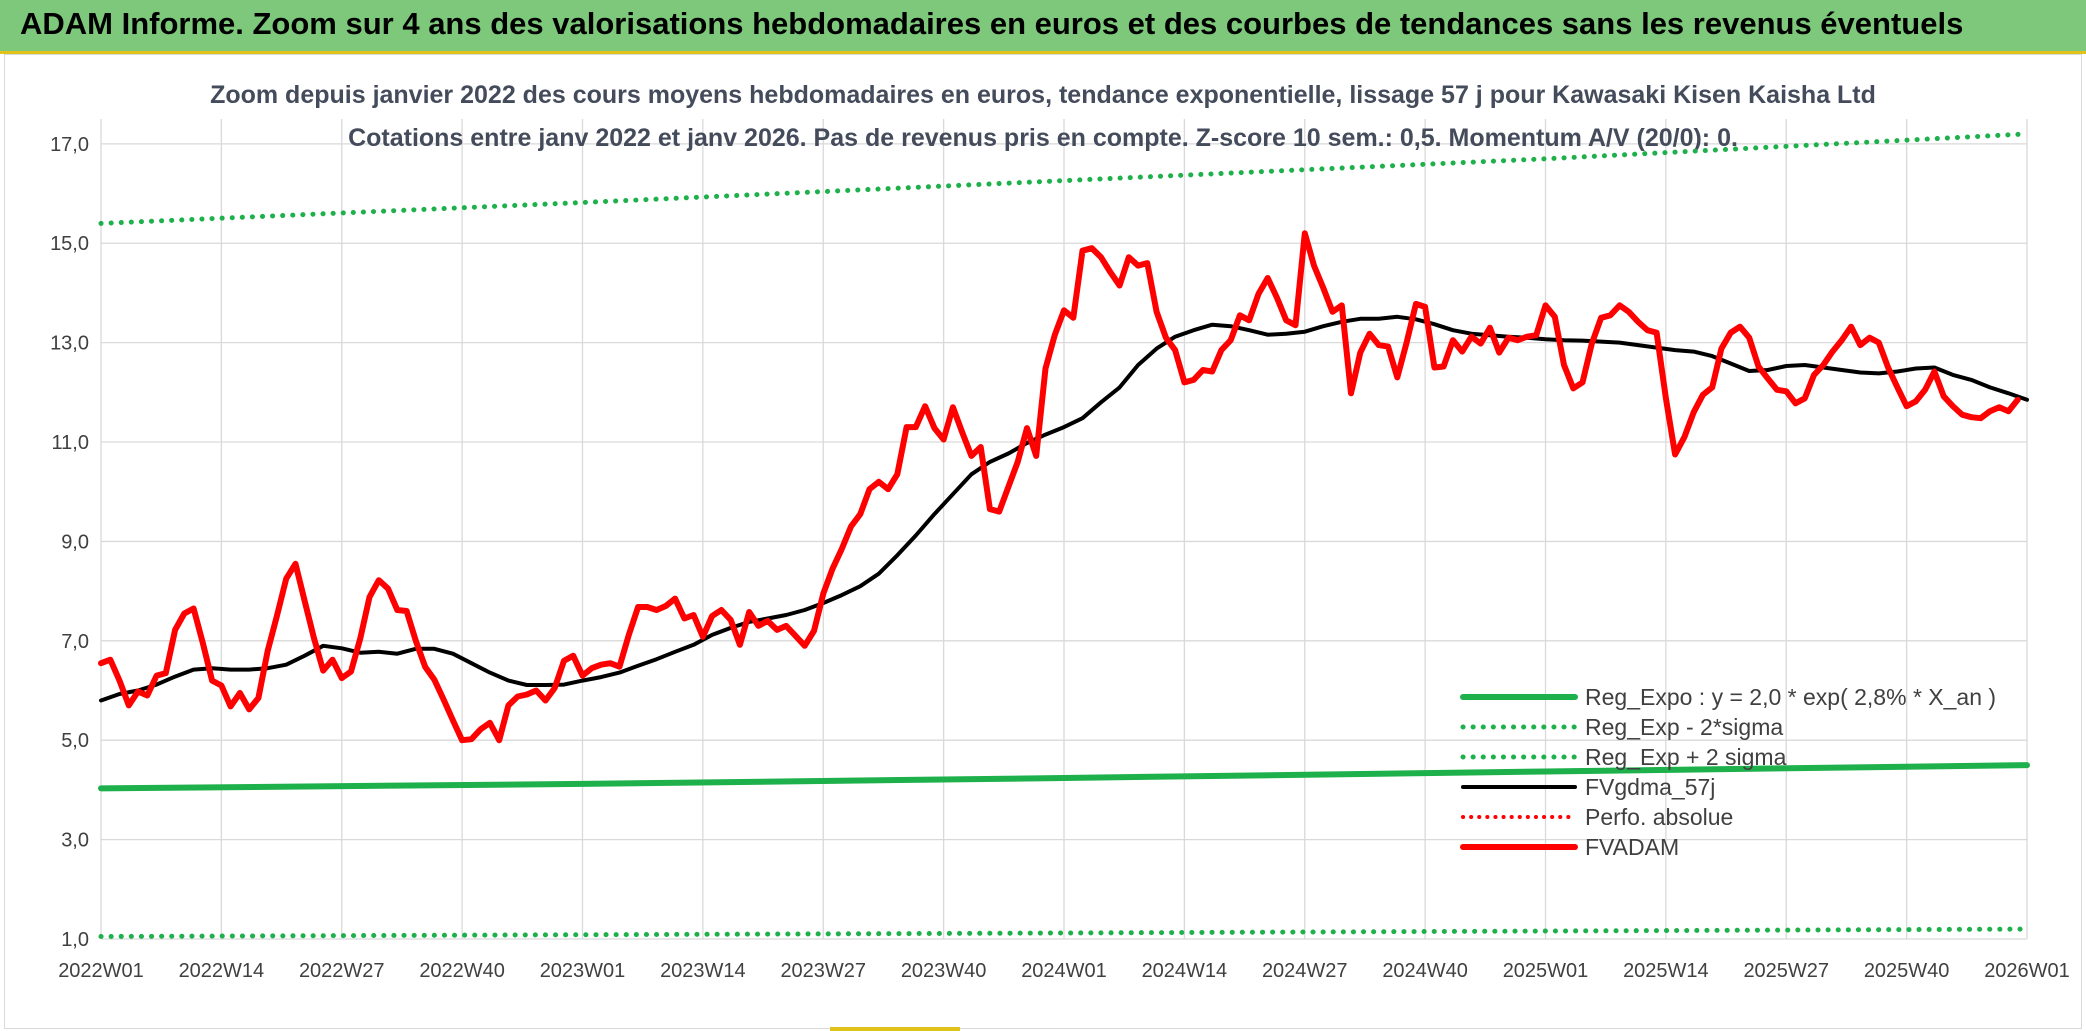 The height and width of the screenshot is (1031, 2086). What do you see at coordinates (1064, 178) in the screenshot?
I see `reg-exp-plus-2sigma-line` at bounding box center [1064, 178].